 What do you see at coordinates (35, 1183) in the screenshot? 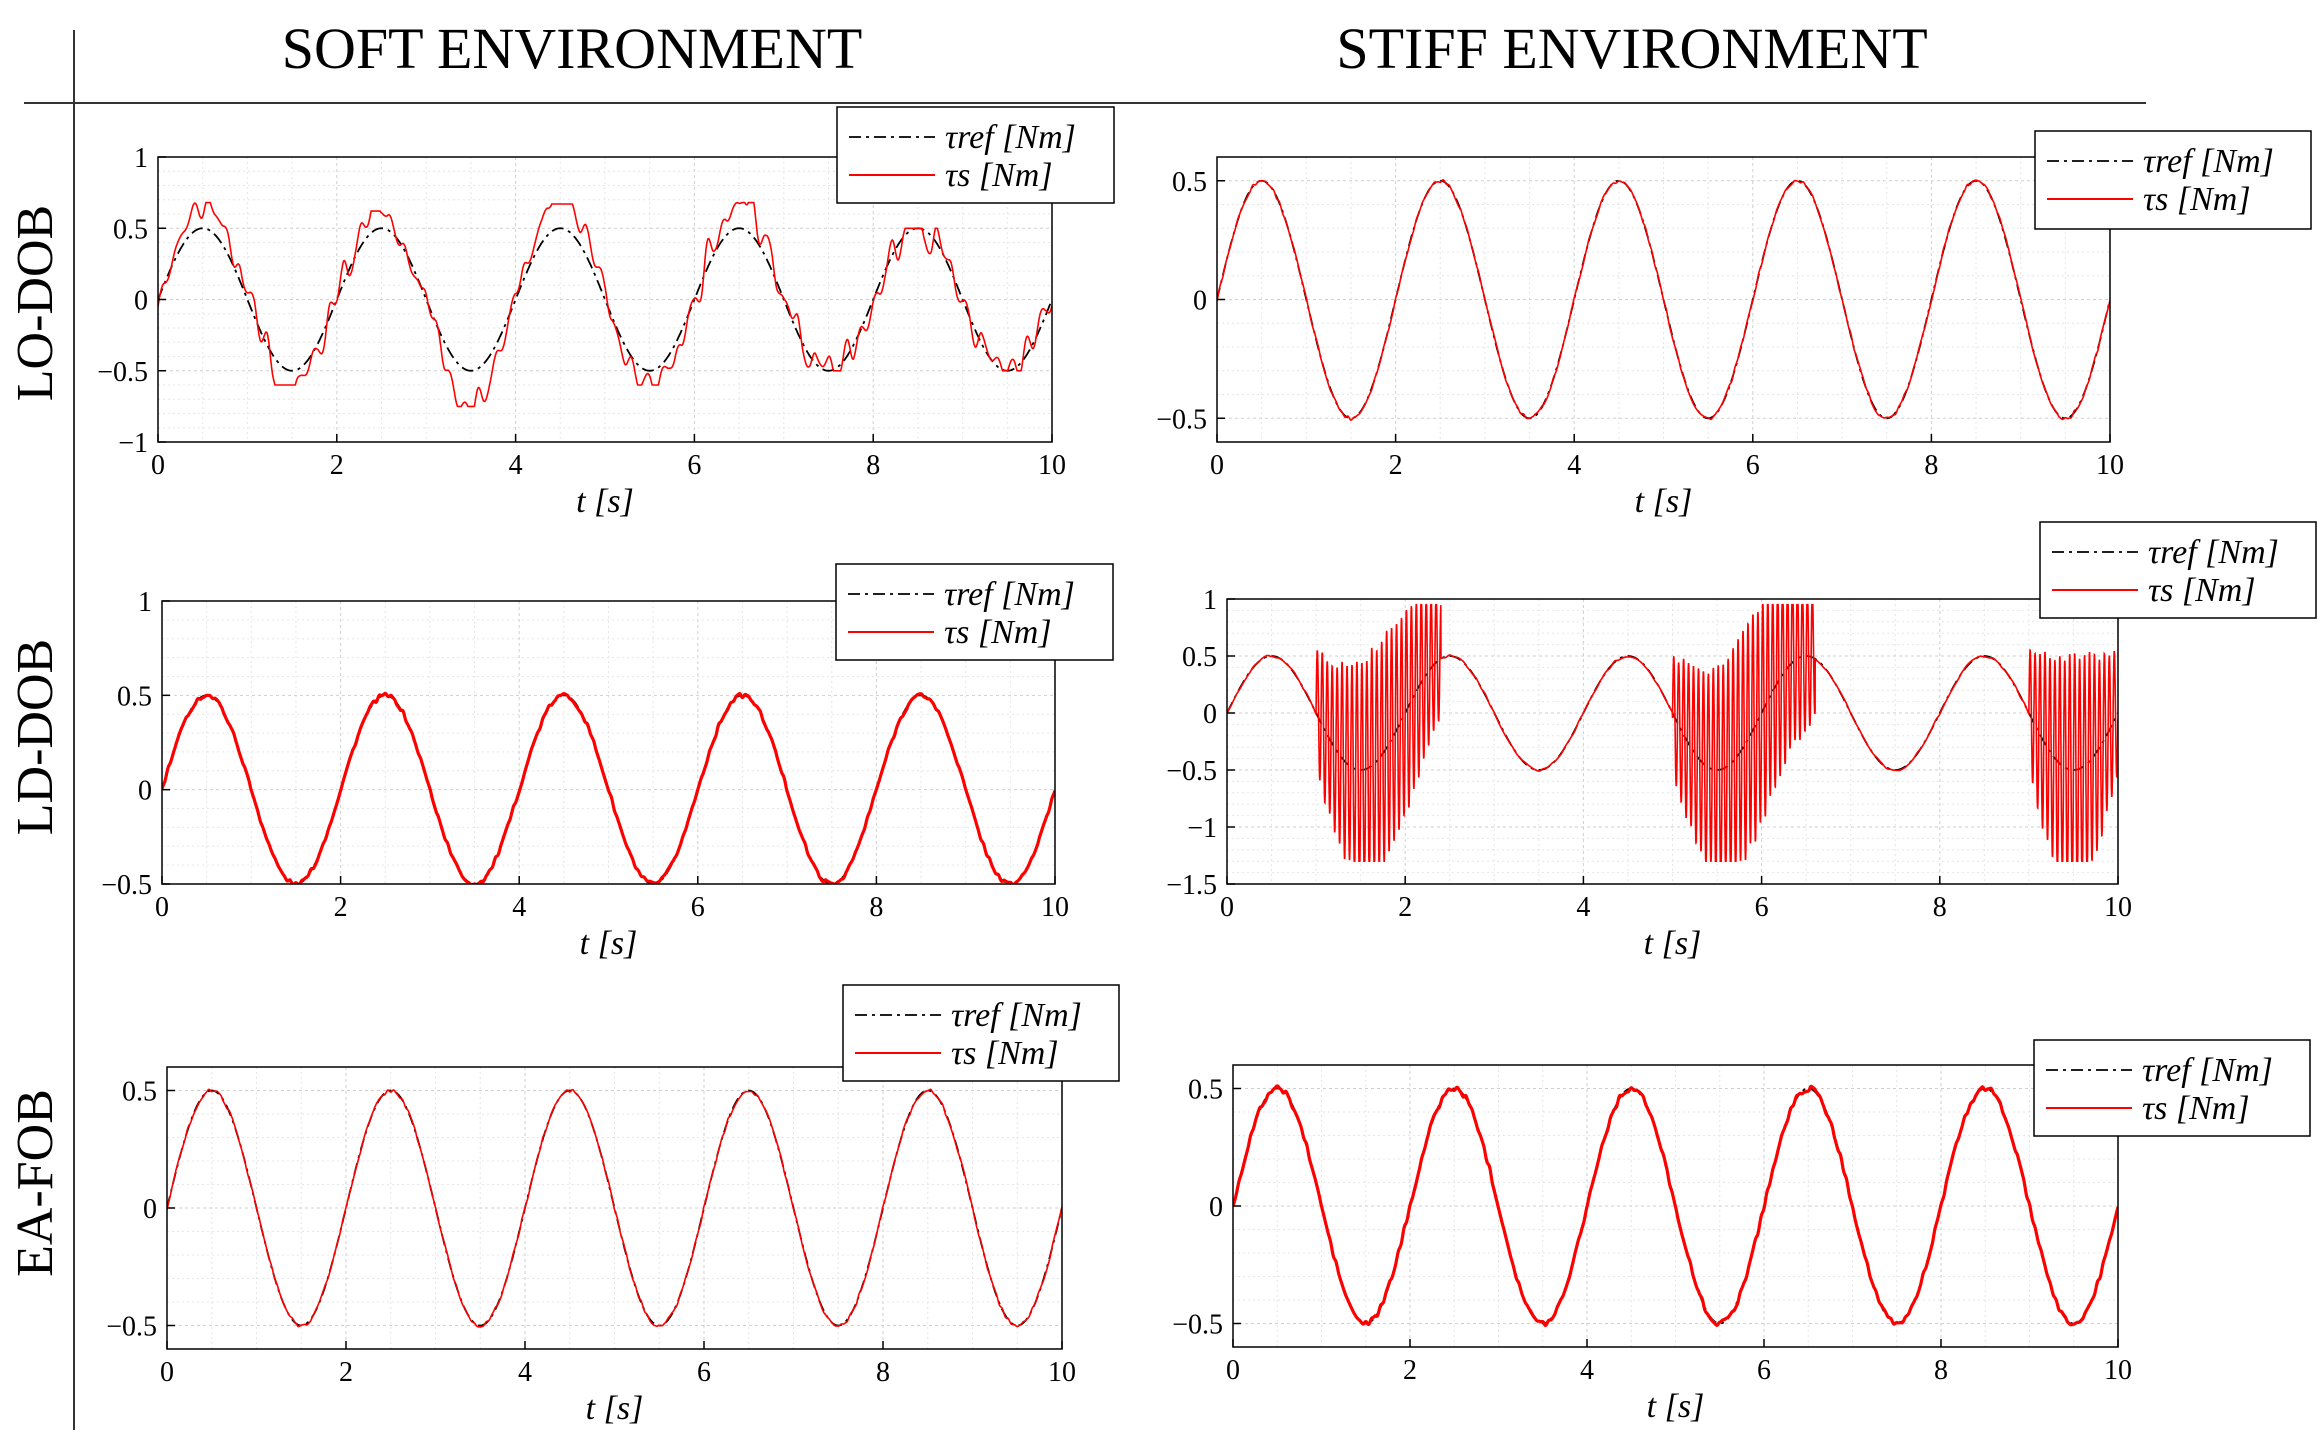
I see `row-header-ea-fob: EA-FOB` at bounding box center [35, 1183].